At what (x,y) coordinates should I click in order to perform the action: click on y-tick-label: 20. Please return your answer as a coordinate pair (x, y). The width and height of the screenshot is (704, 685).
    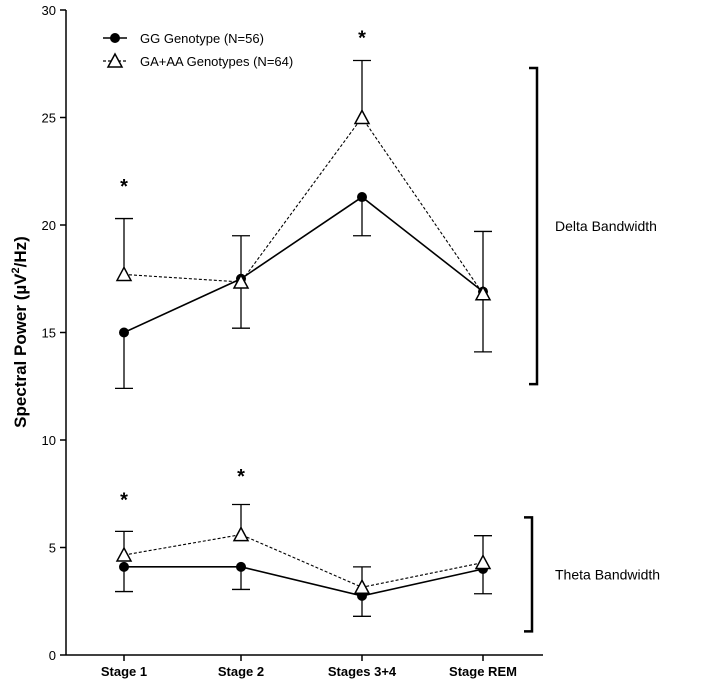
    Looking at the image, I should click on (49, 225).